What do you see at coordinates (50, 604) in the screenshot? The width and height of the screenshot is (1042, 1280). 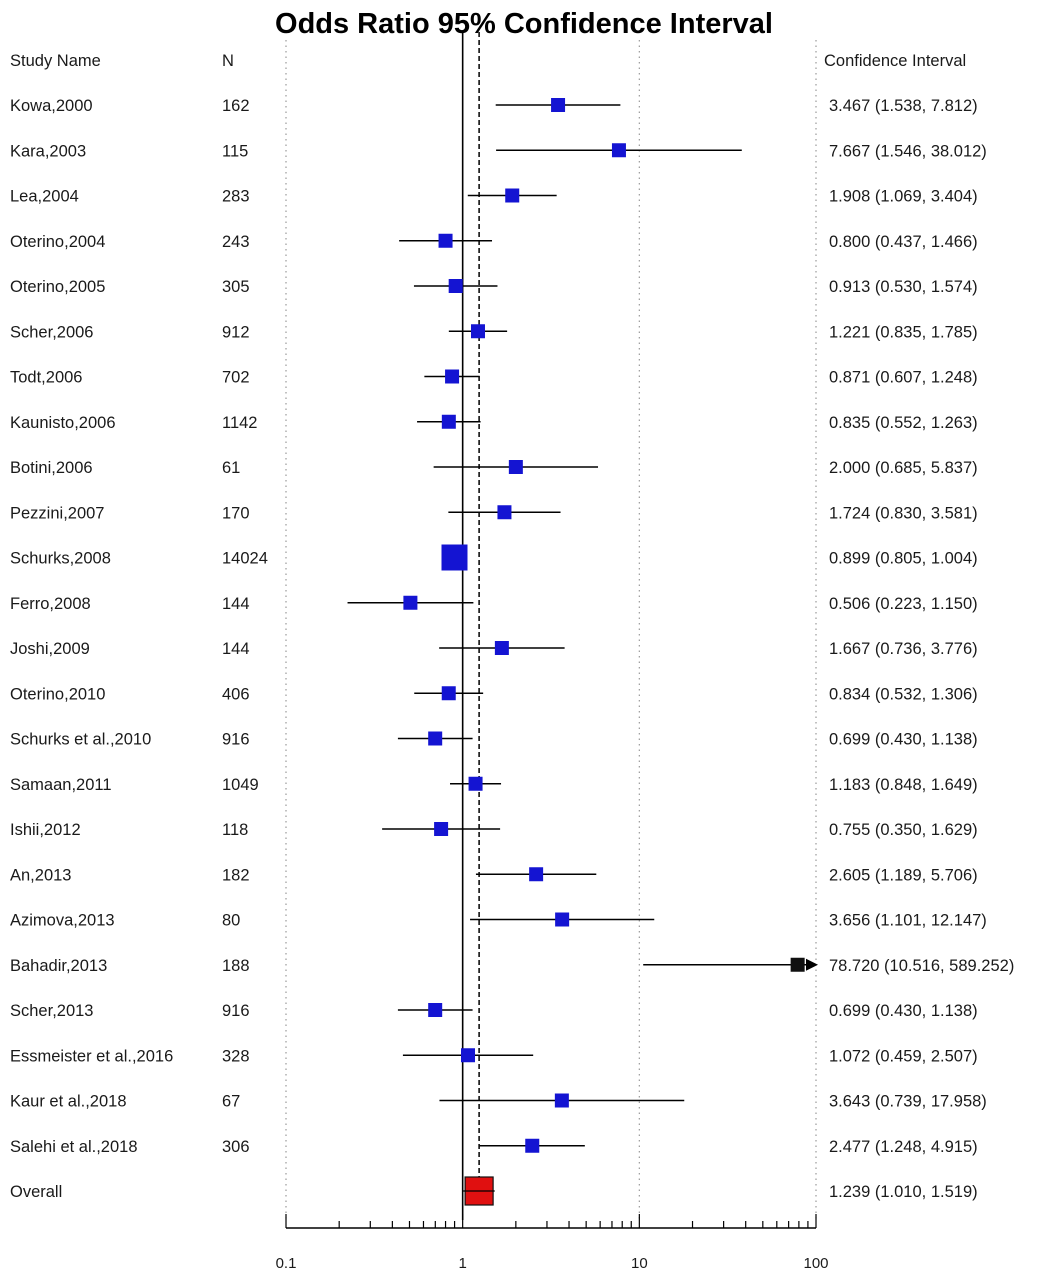 I see `study-name: Ferro,2008` at bounding box center [50, 604].